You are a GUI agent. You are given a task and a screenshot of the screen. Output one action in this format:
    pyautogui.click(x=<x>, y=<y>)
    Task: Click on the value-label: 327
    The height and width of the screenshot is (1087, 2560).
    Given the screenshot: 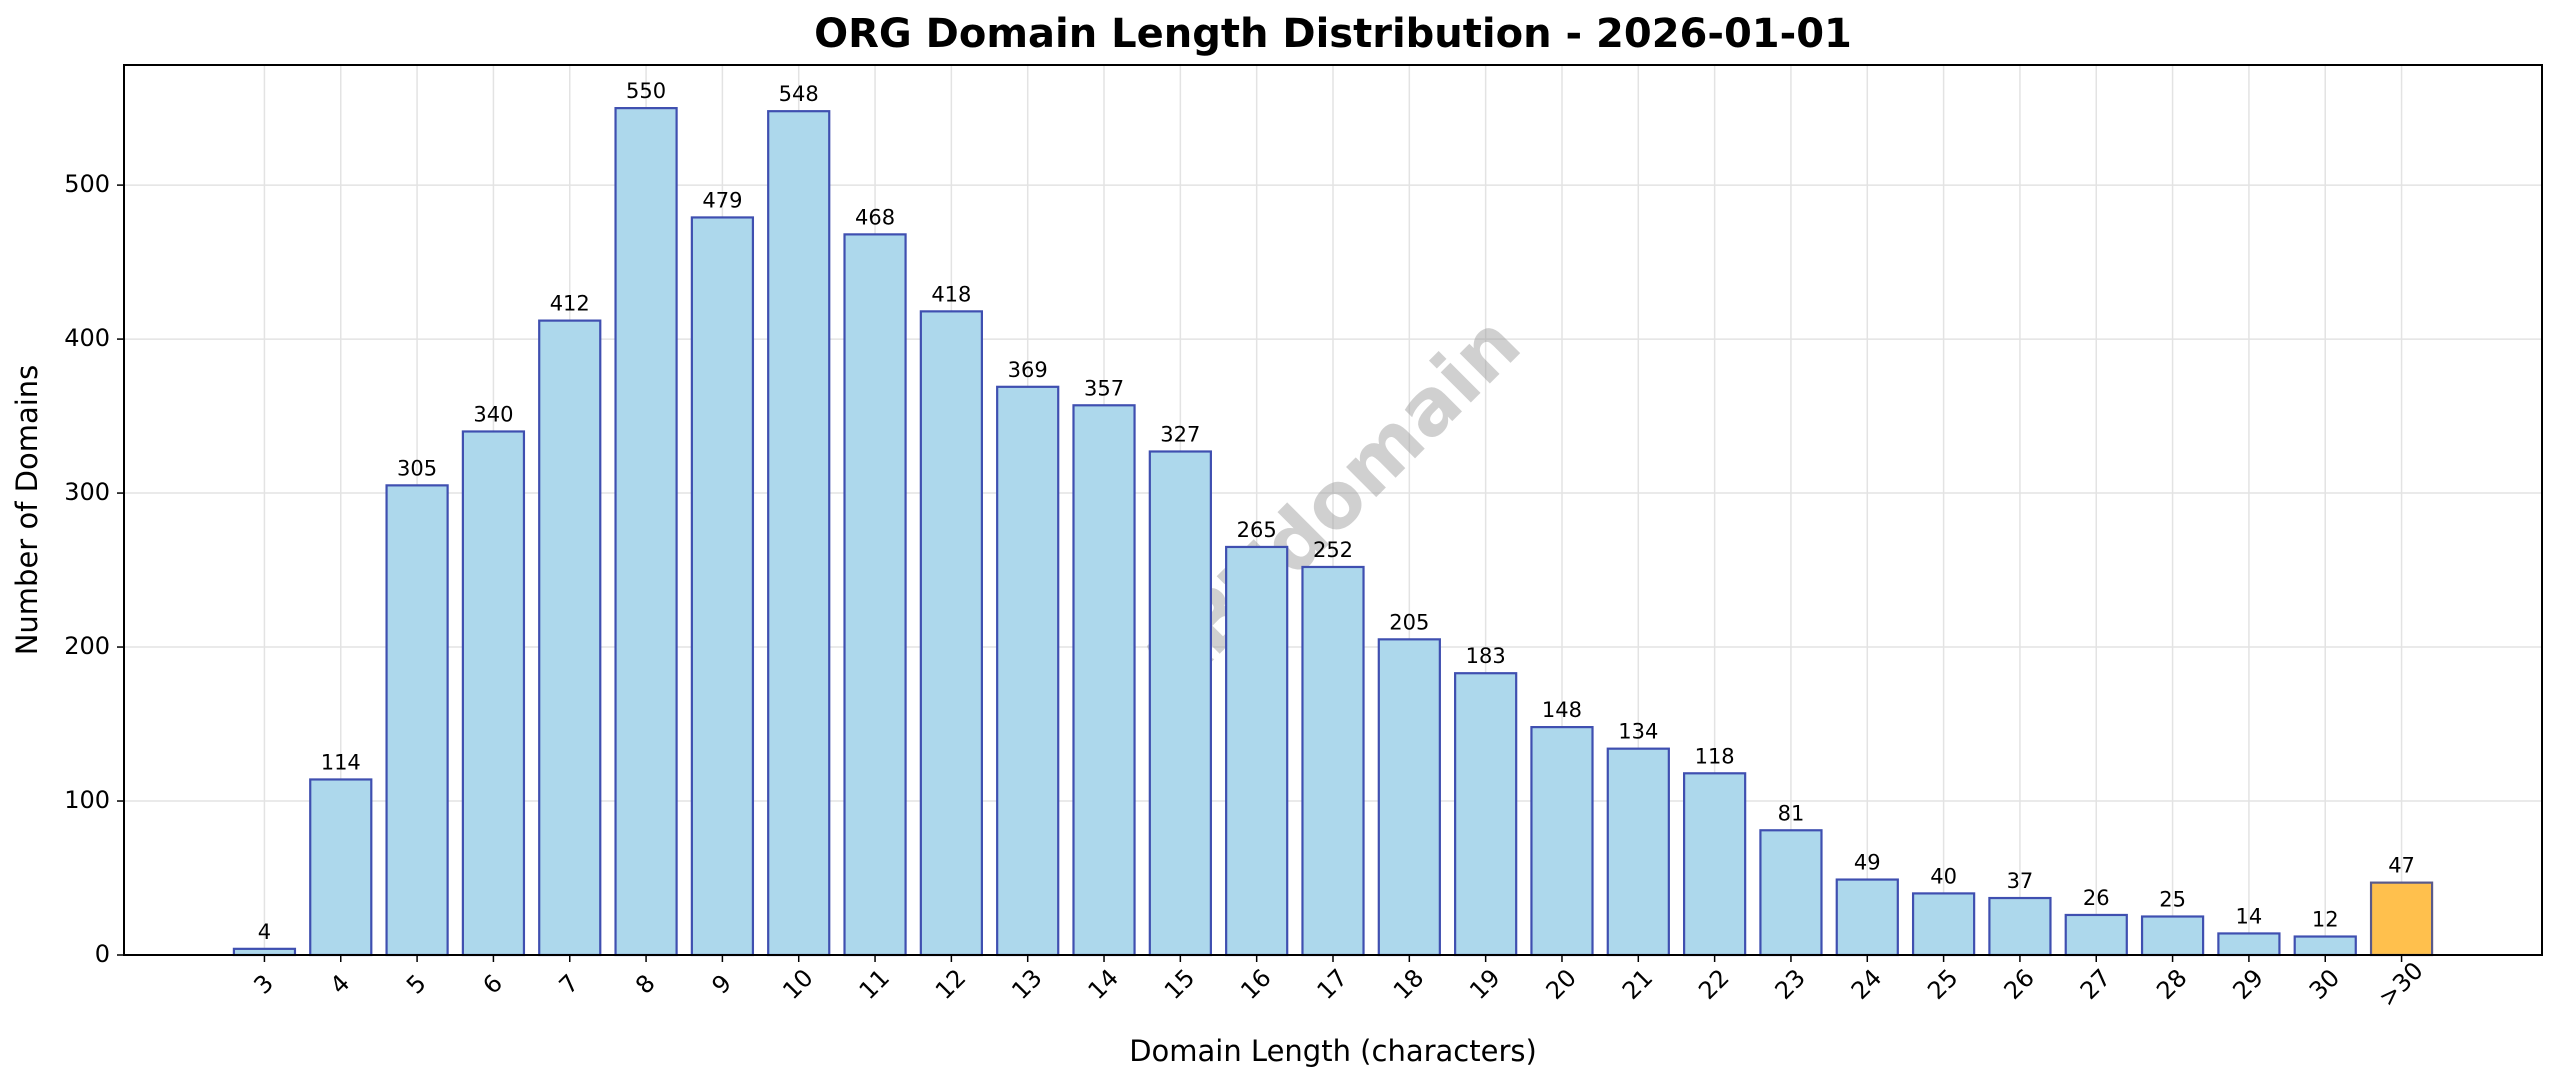 What is the action you would take?
    pyautogui.click(x=1180, y=434)
    